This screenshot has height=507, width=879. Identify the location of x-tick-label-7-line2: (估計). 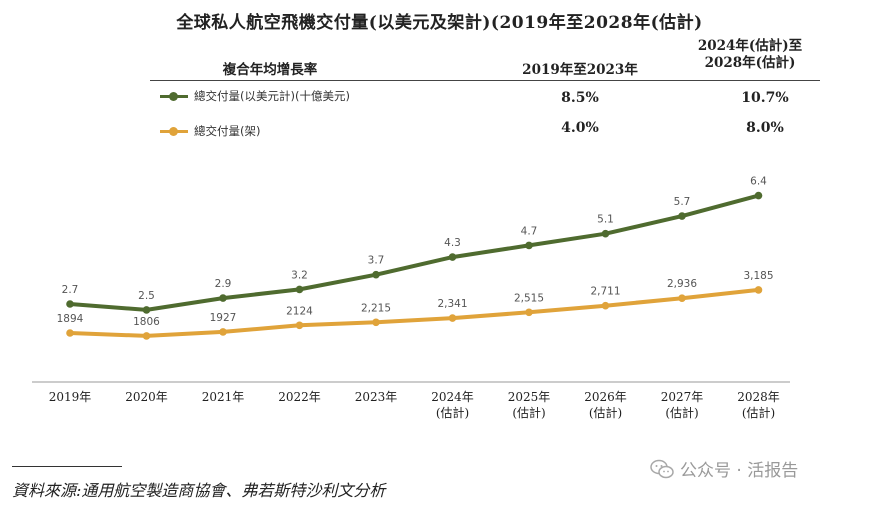
(605, 412).